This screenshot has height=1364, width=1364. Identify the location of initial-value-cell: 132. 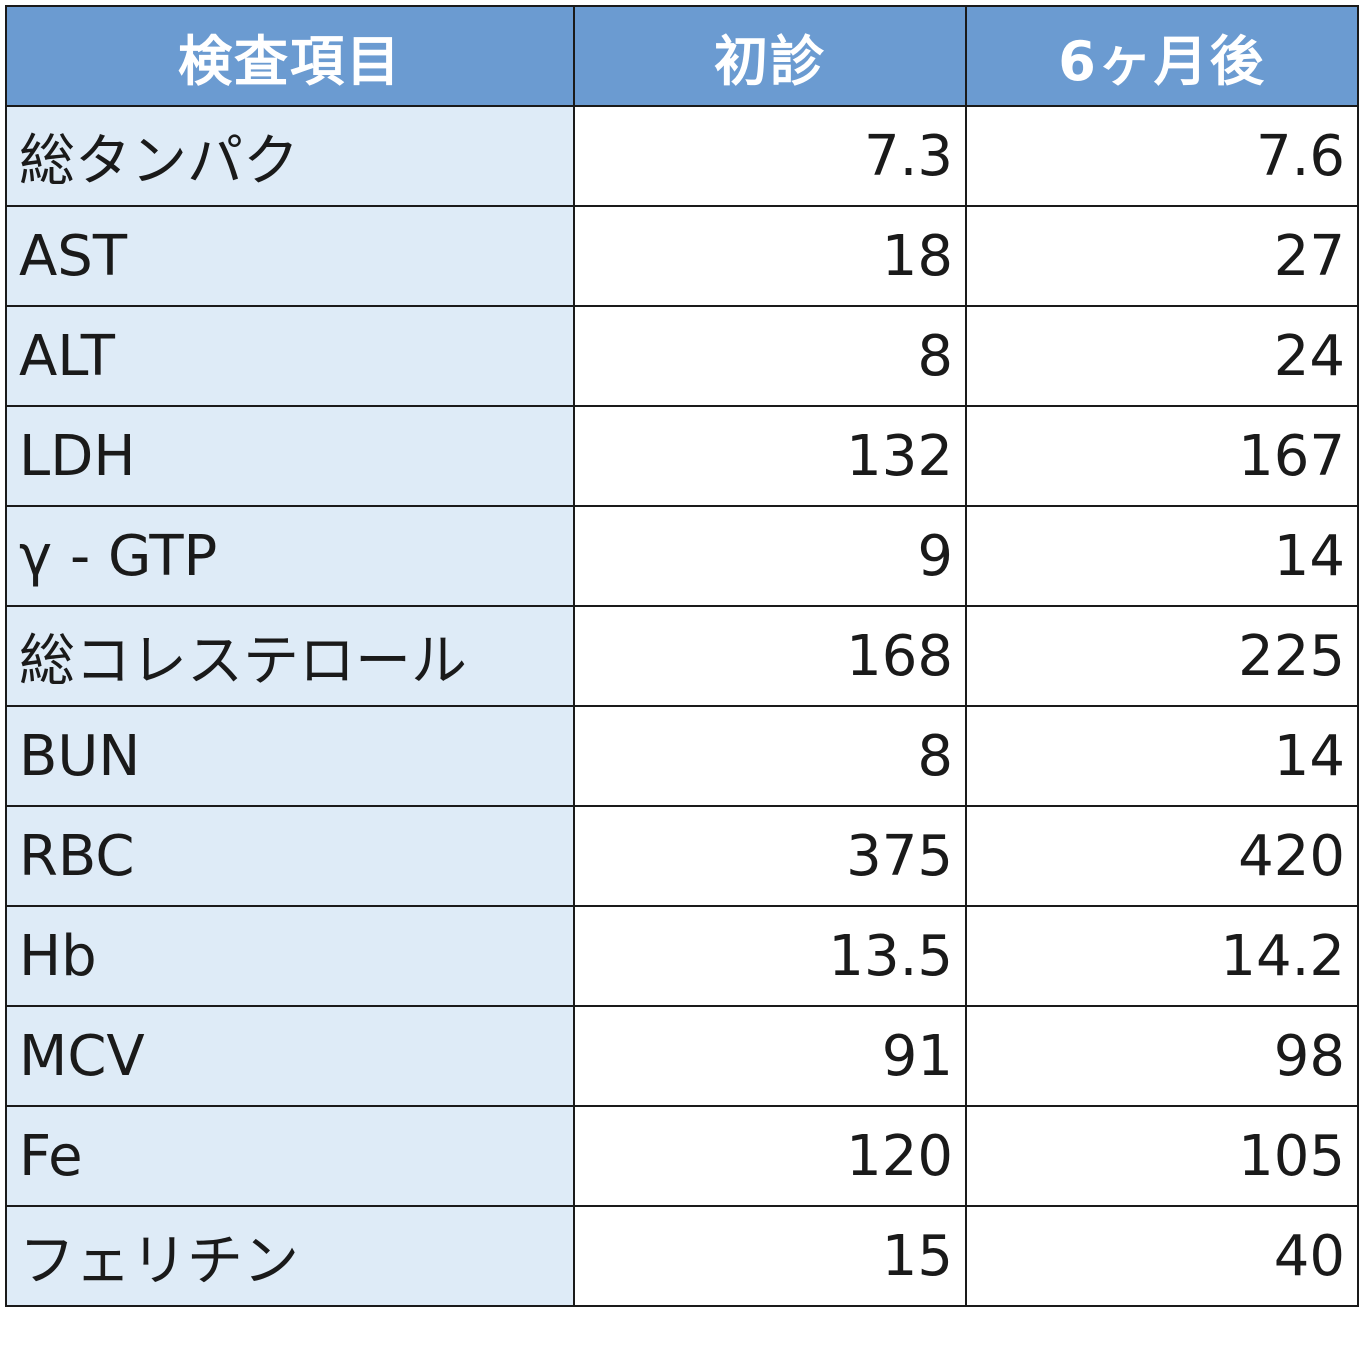
(770, 456).